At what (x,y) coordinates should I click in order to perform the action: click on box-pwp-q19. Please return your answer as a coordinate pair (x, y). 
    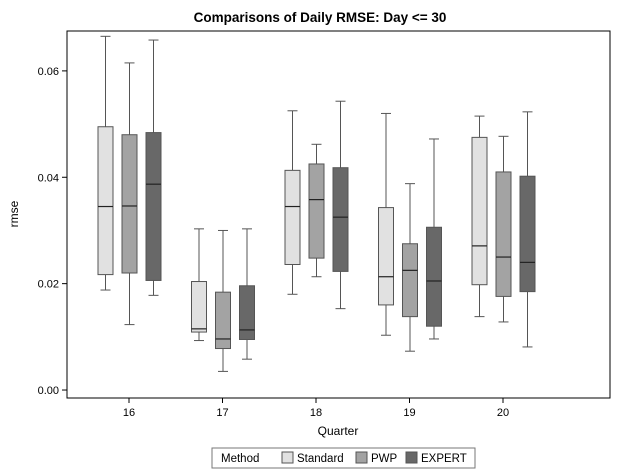
    Looking at the image, I should click on (410, 267).